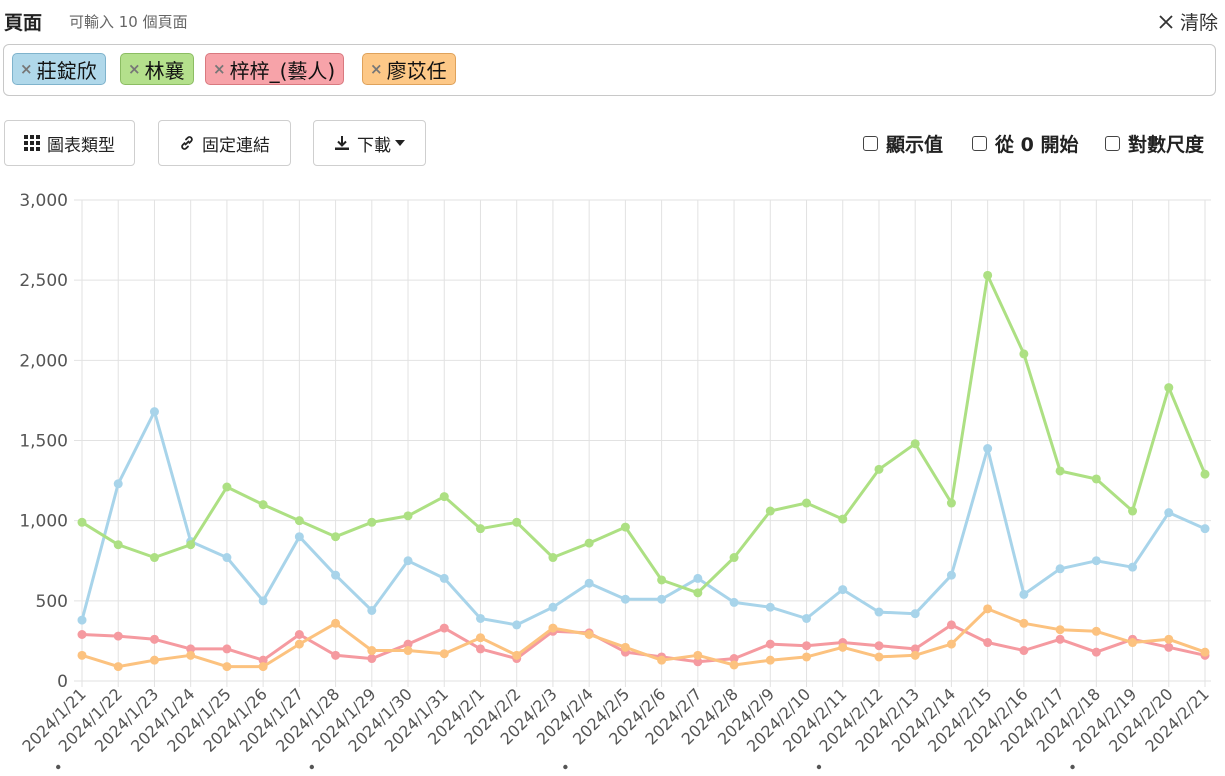  I want to click on clear-label: 清除, so click(1198, 23).